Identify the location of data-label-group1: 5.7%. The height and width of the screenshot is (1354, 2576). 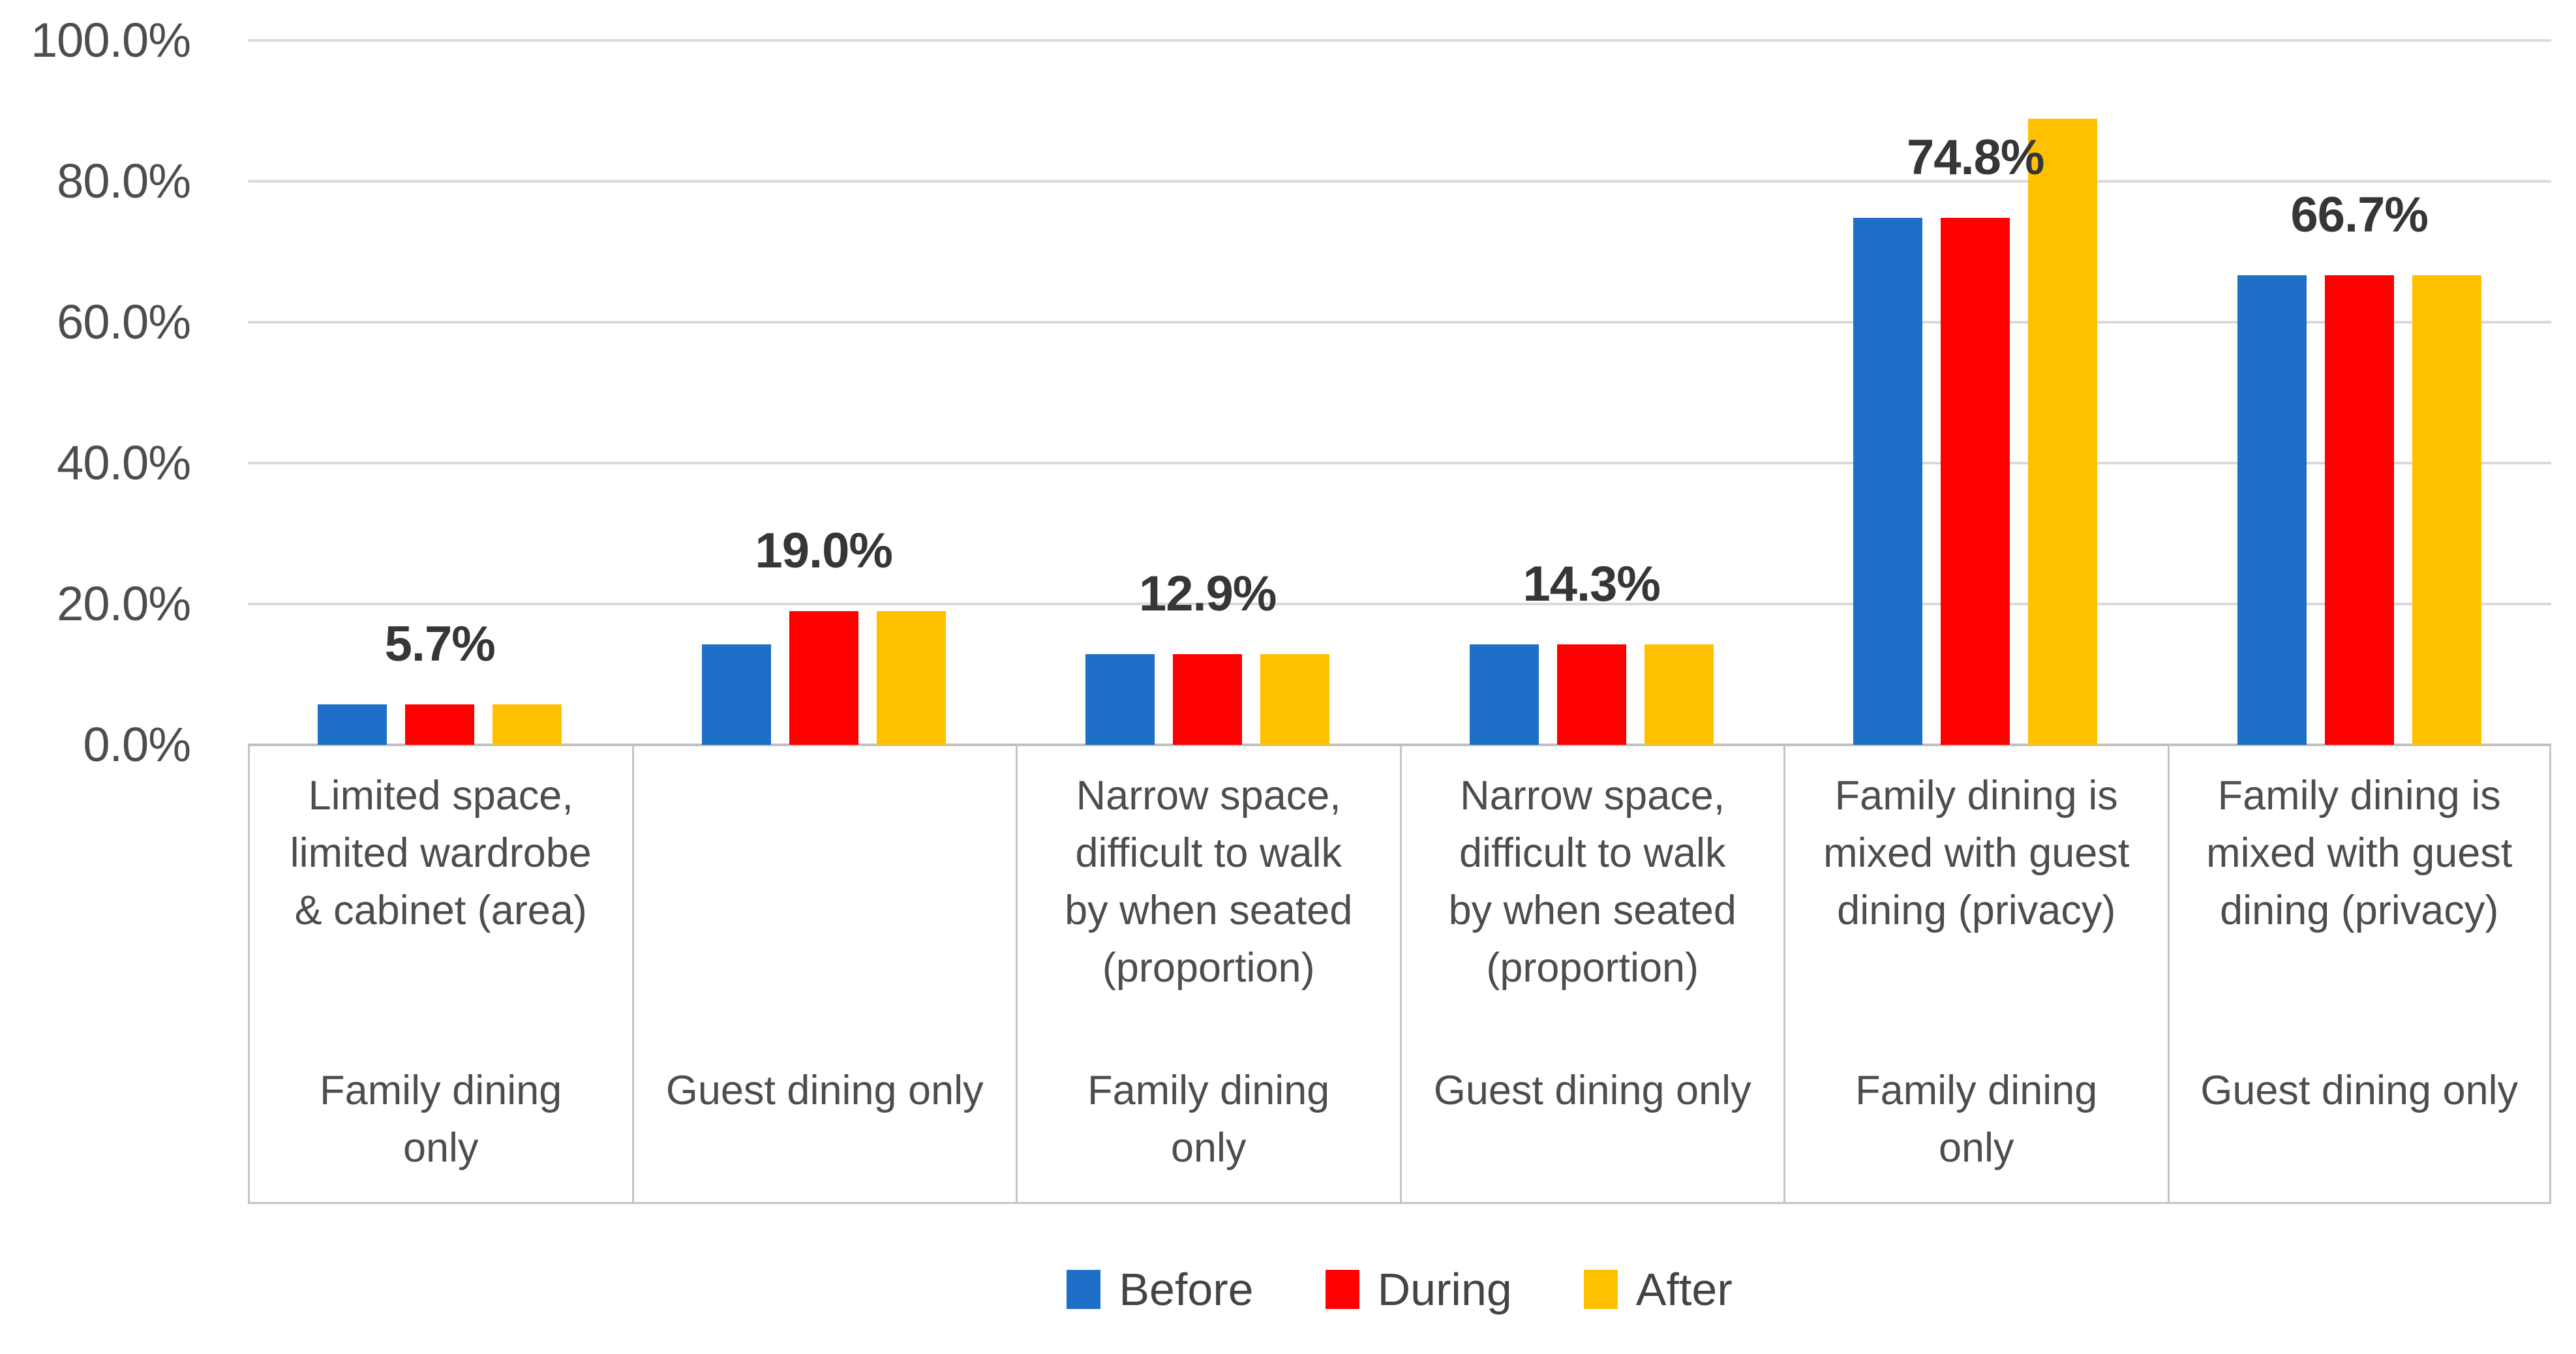
(440, 644).